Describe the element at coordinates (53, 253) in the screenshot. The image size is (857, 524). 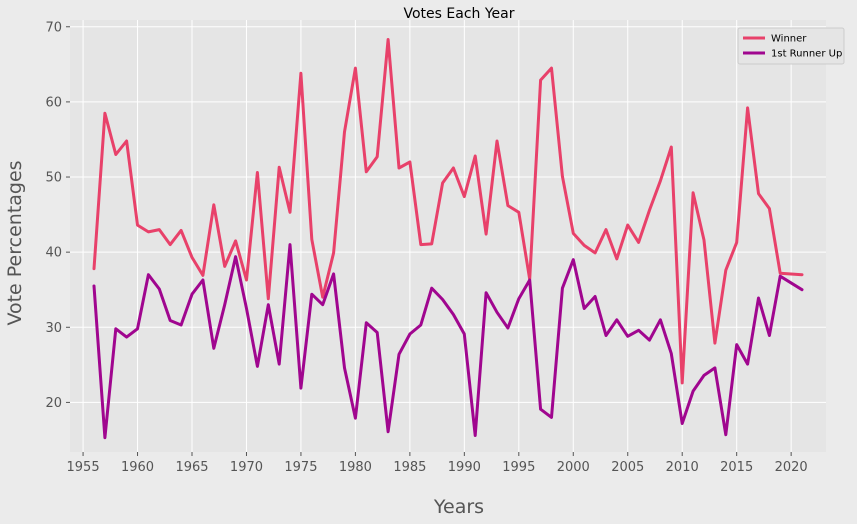
I see `y-tick-label: 40` at that location.